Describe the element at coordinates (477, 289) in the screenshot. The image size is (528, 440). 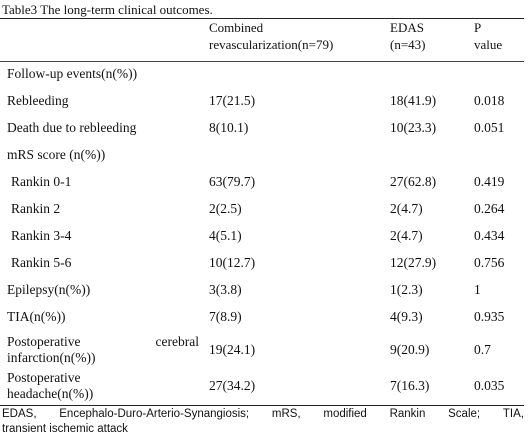
I see `p-value: 1` at that location.